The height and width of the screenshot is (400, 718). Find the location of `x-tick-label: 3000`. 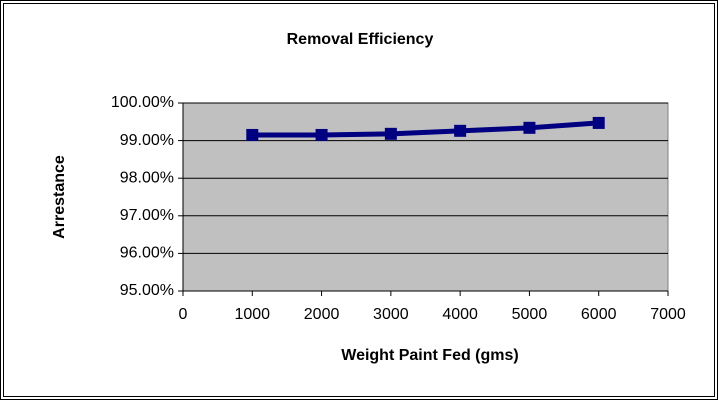

x-tick-label: 3000 is located at coordinates (391, 314).